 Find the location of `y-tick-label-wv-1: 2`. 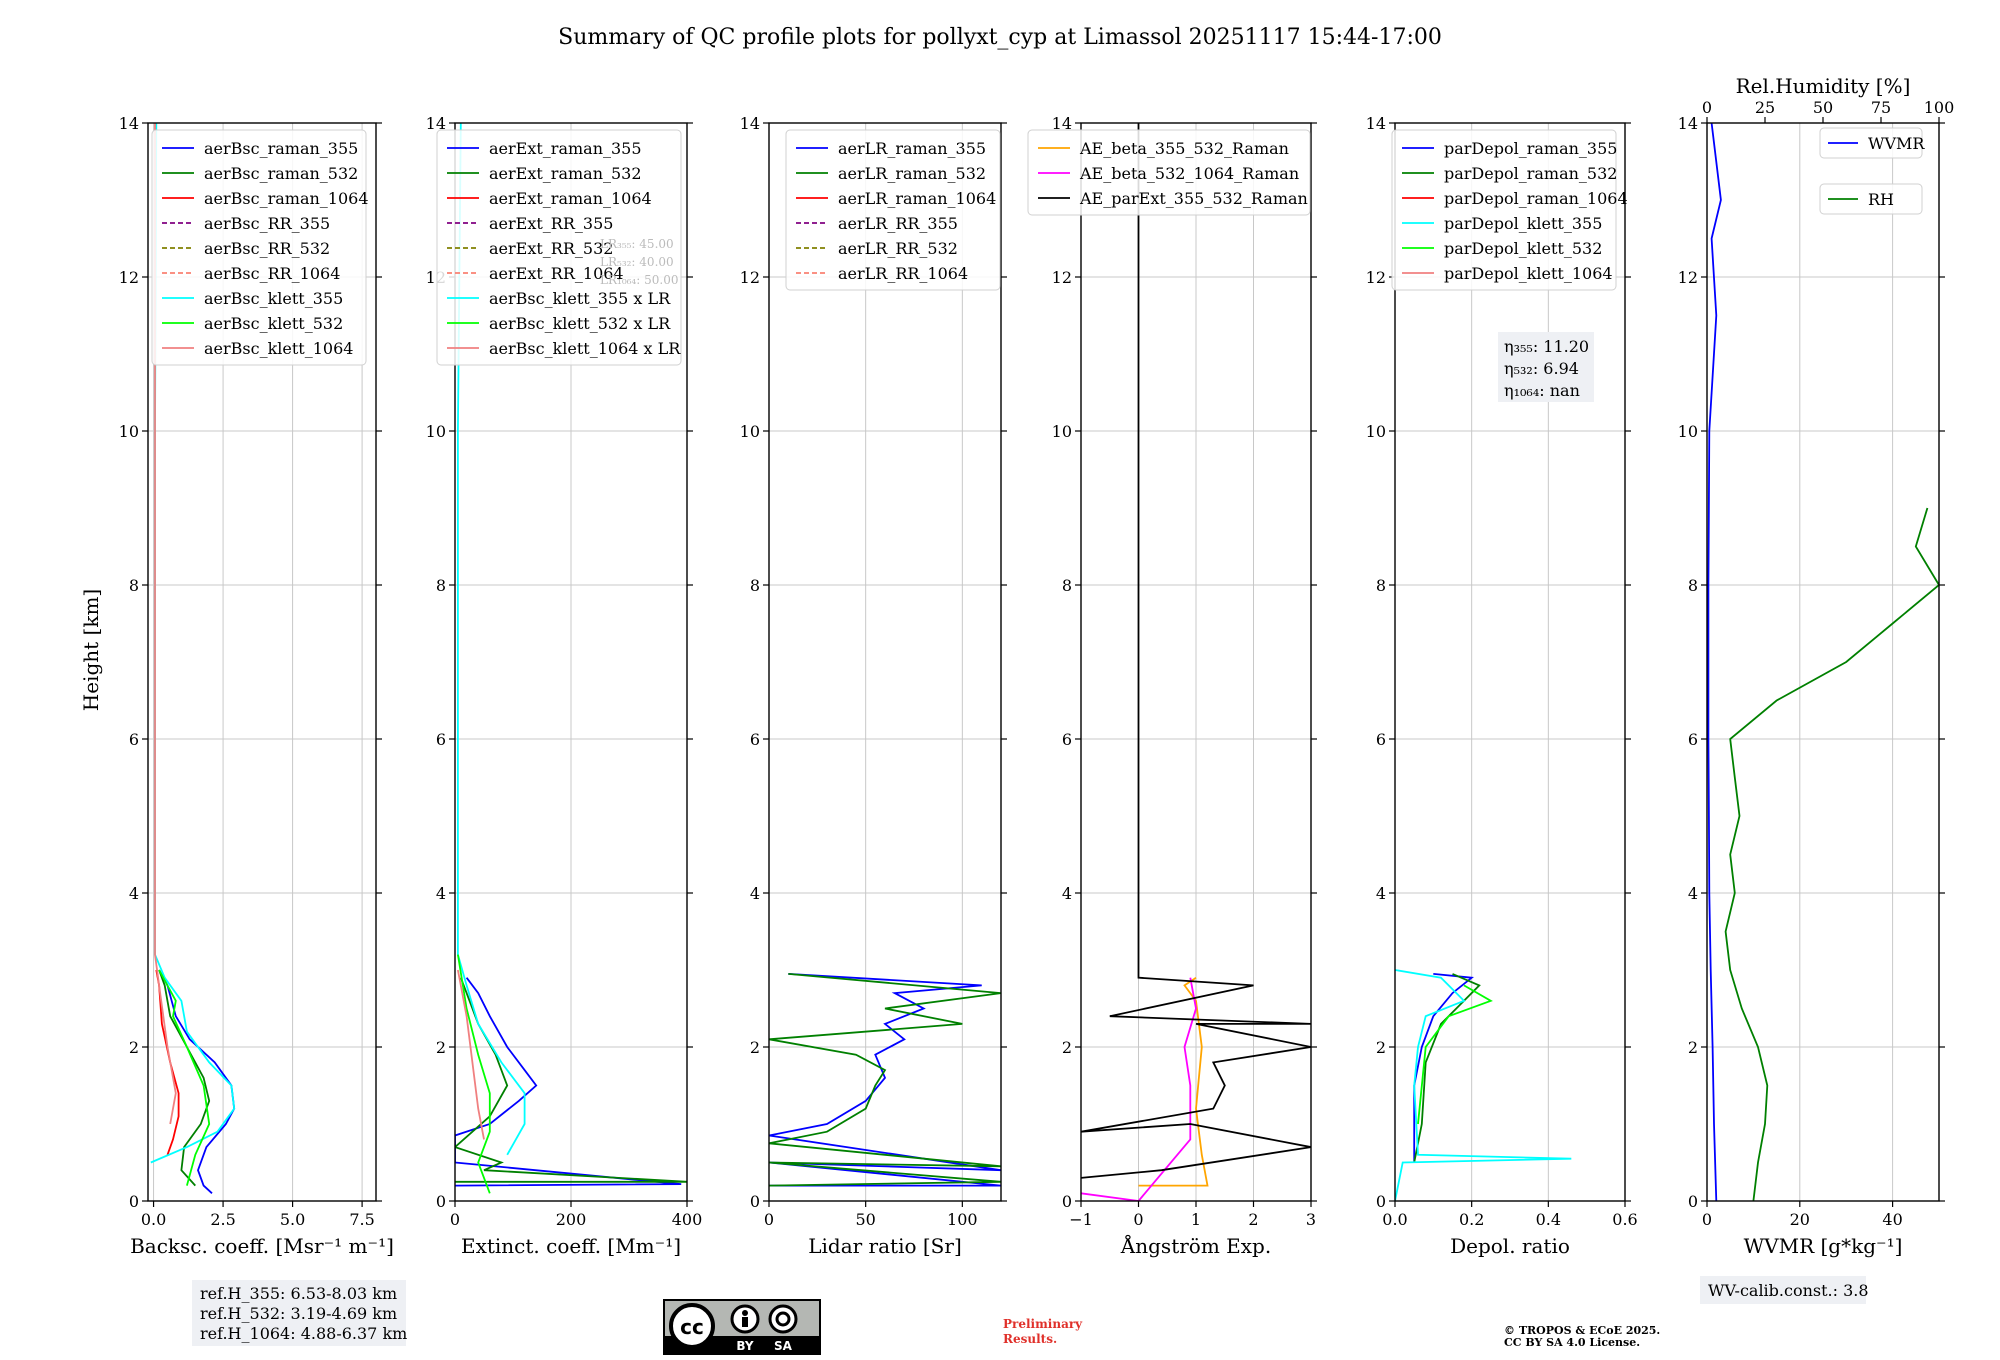

y-tick-label-wv-1: 2 is located at coordinates (1693, 1047).